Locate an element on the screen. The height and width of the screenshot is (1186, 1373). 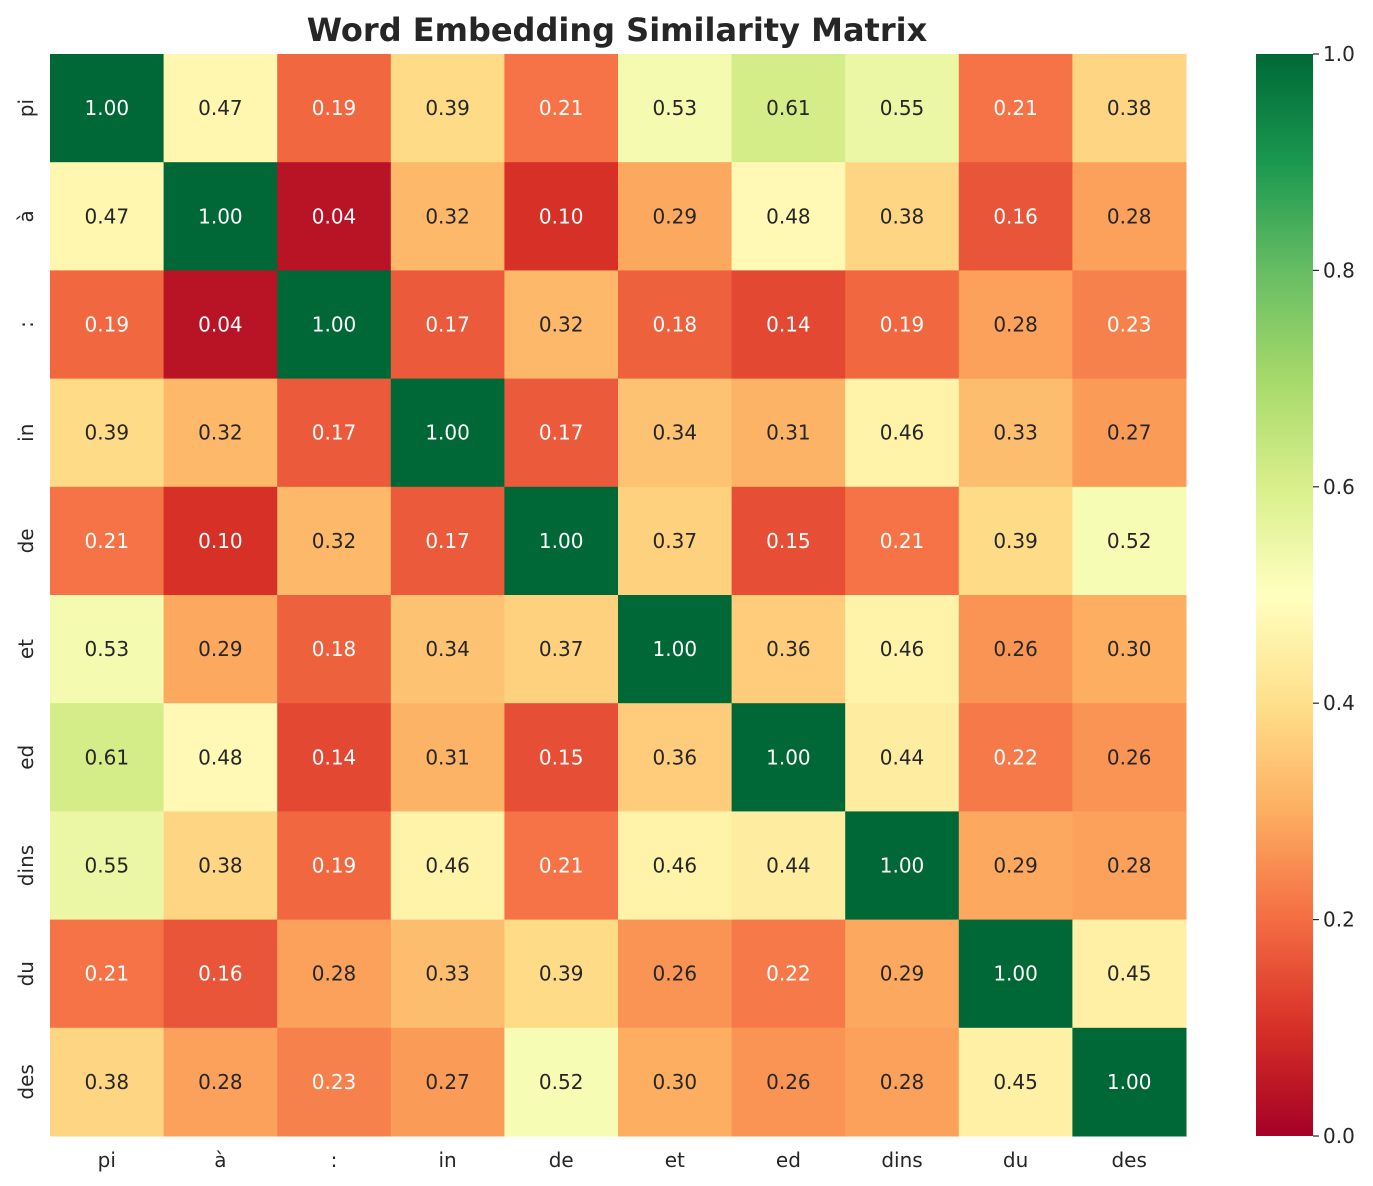
heatmap-cell-label: 0.23 is located at coordinates (334, 1082).